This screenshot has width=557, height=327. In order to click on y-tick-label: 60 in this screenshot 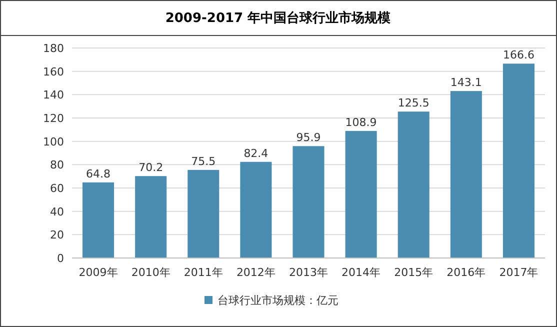, I will do `click(57, 188)`.